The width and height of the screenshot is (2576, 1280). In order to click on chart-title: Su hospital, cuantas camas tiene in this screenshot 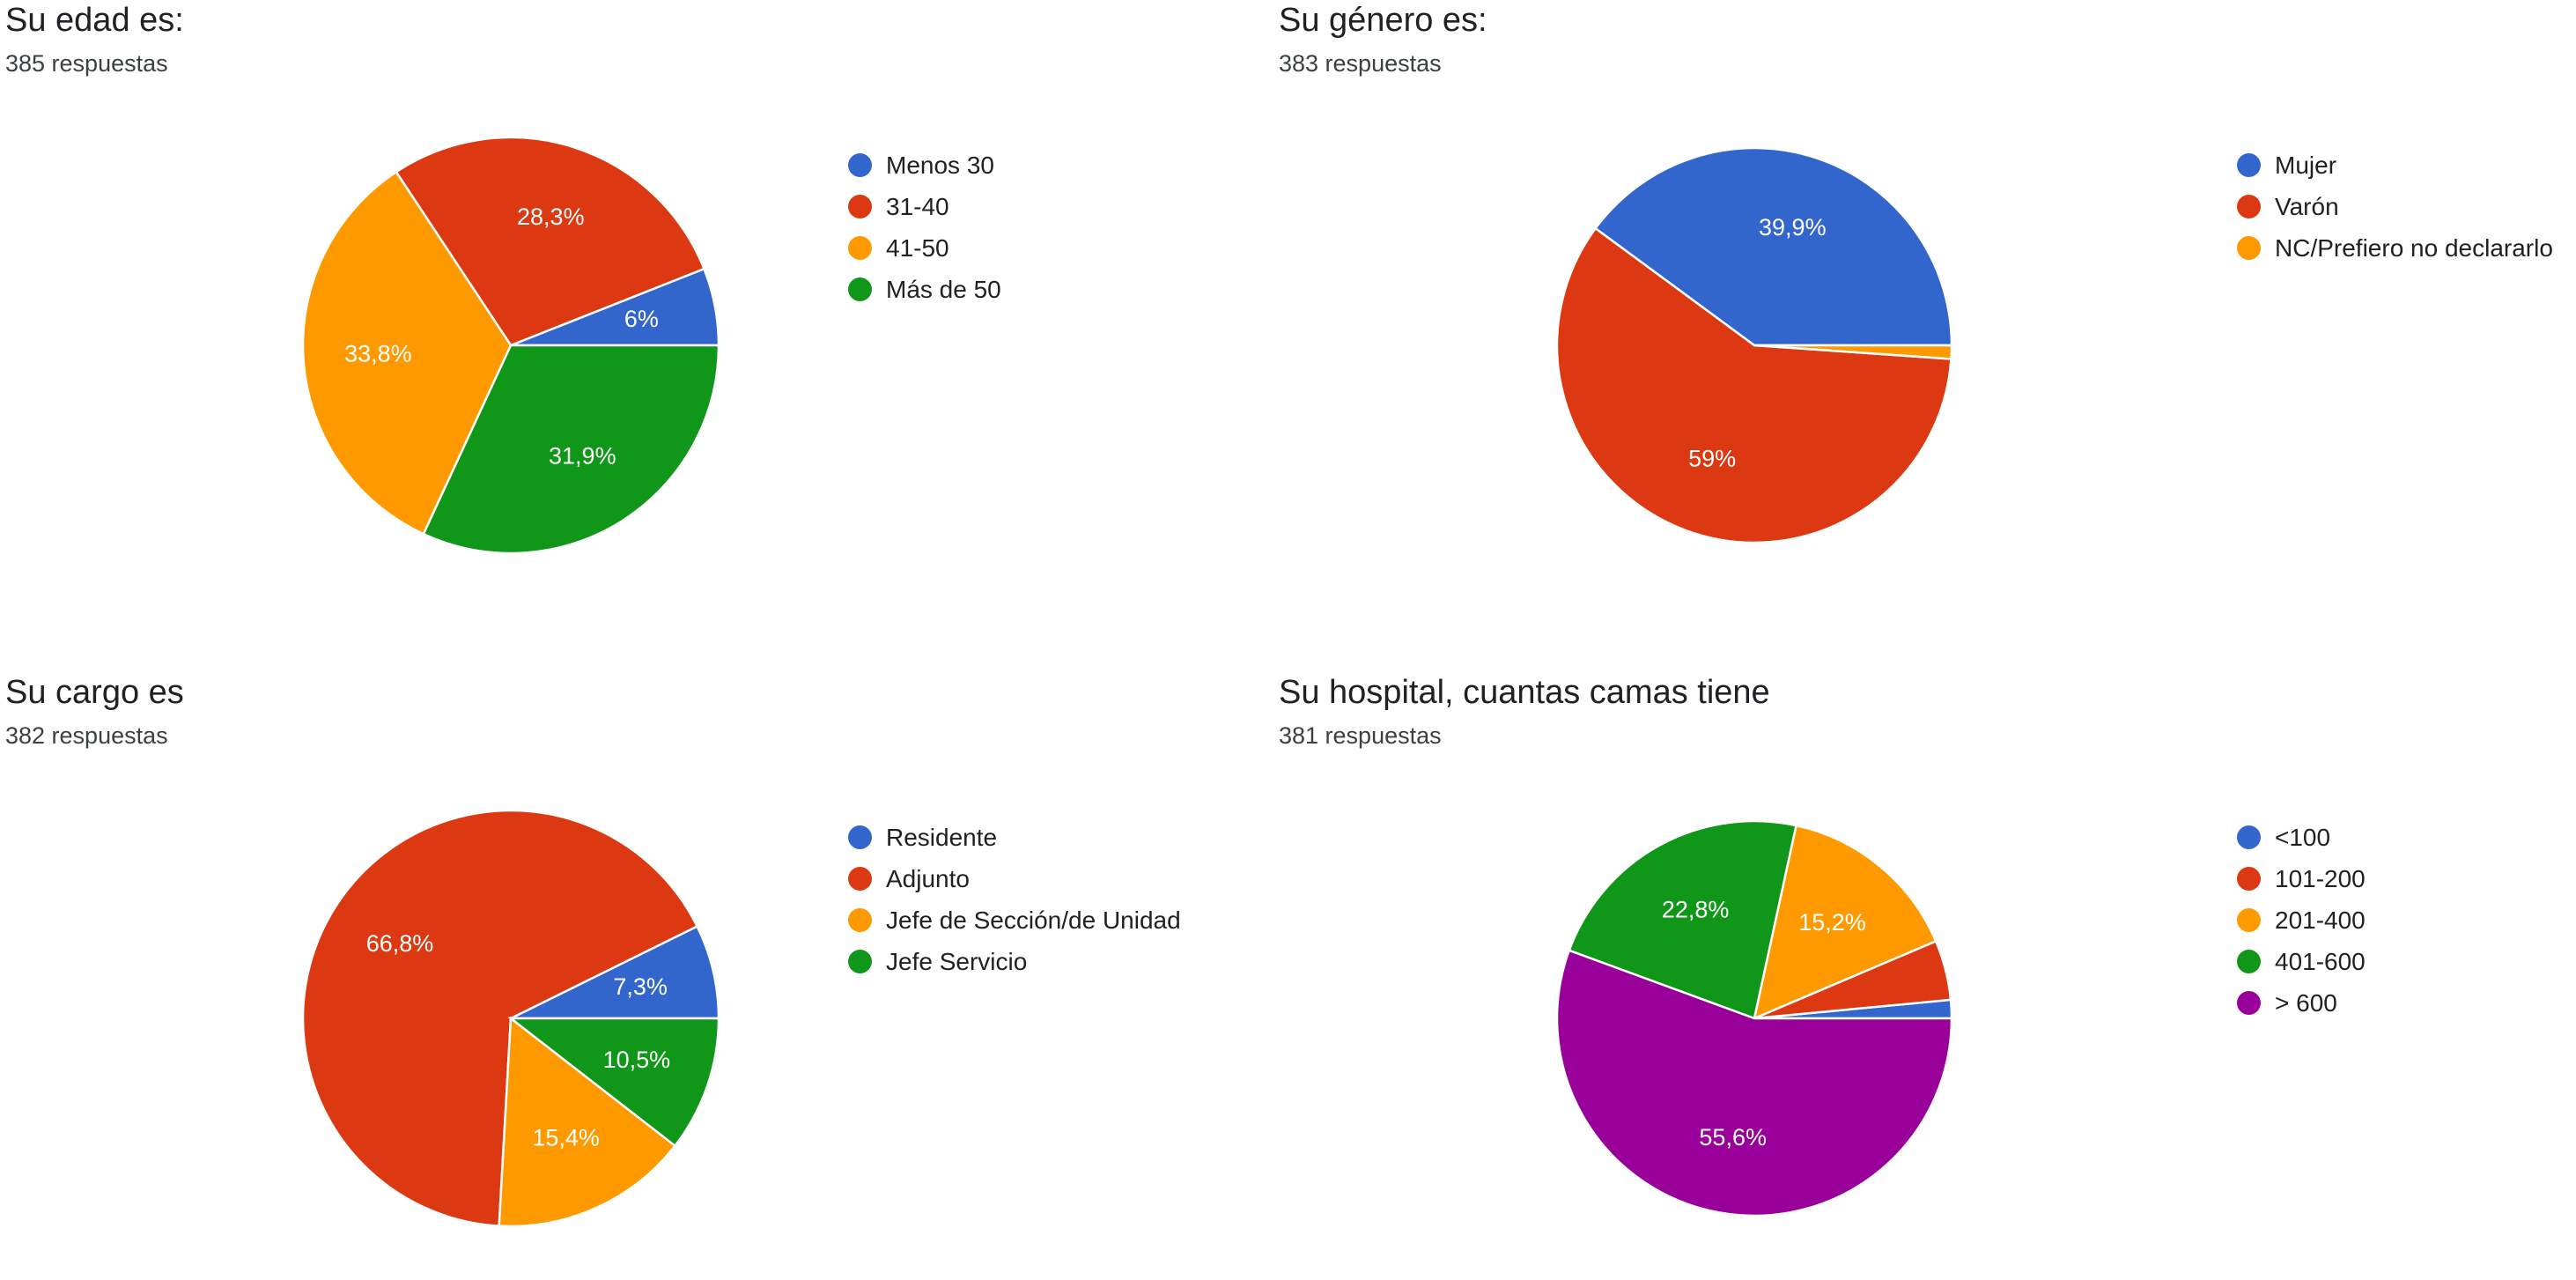, I will do `click(1524, 693)`.